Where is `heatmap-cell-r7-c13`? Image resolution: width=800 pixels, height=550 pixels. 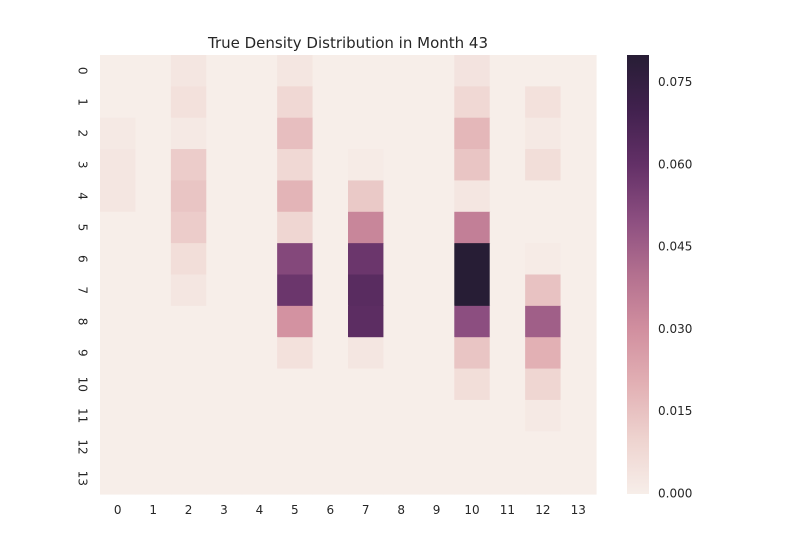 heatmap-cell-r7-c13 is located at coordinates (578, 290).